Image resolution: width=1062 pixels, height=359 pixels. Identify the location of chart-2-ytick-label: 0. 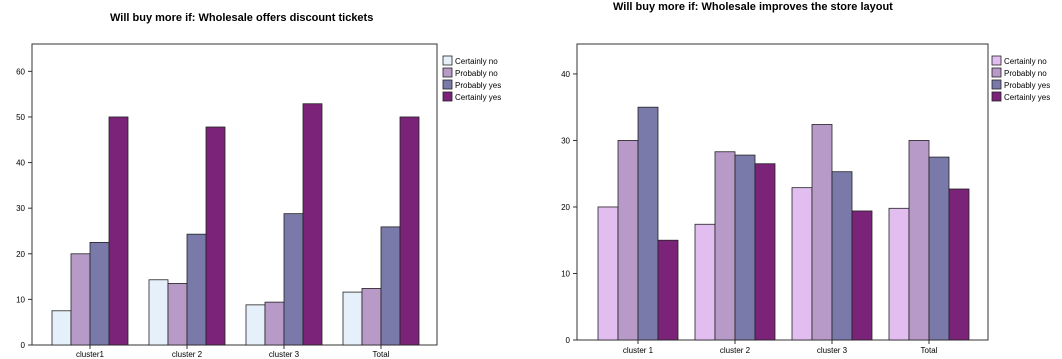
(568, 340).